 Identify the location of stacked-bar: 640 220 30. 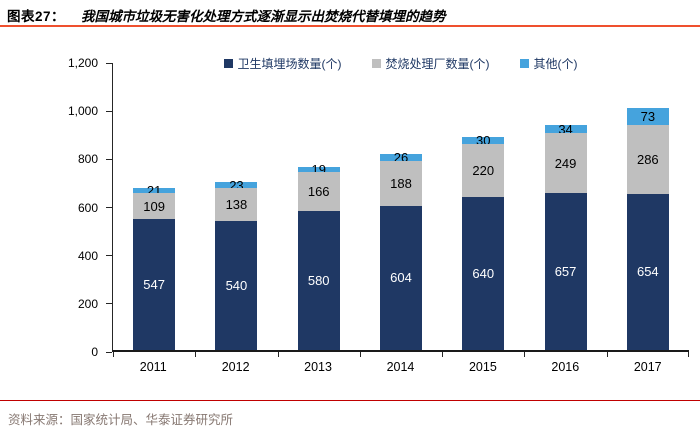
(483, 206).